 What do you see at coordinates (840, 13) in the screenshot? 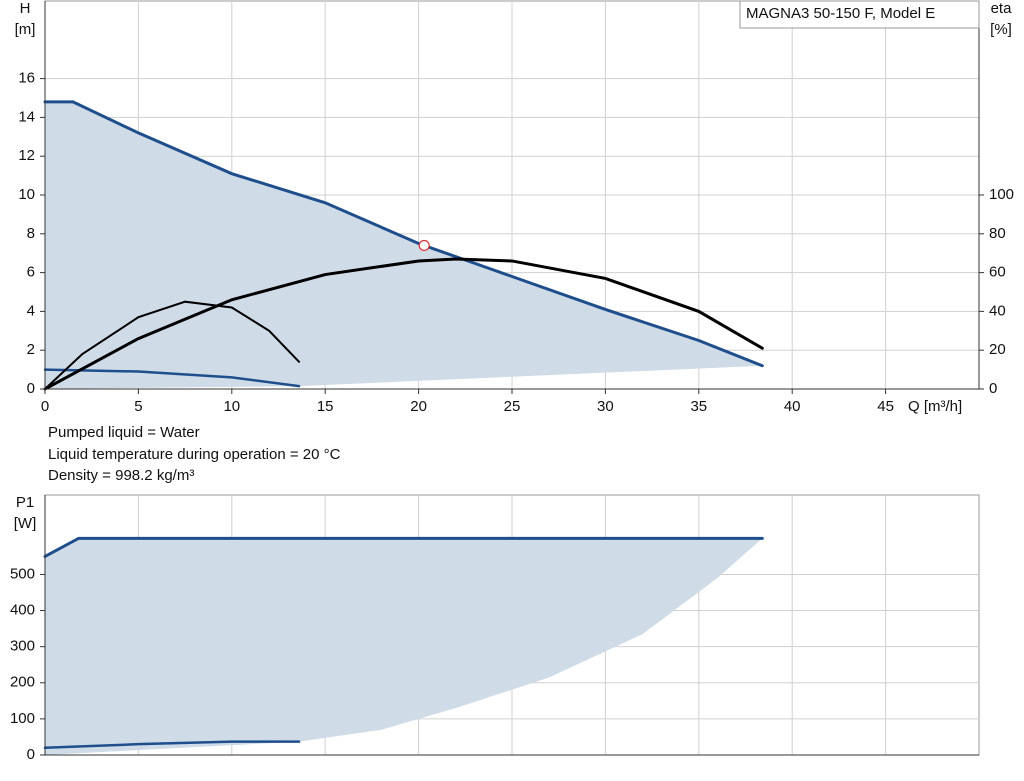
I see `chart-title: MAGNA3 50-150 F, Model E` at bounding box center [840, 13].